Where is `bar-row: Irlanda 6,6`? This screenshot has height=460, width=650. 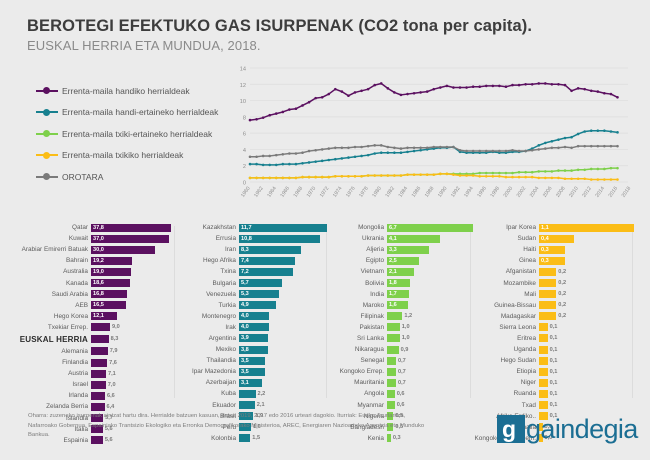
bar-row: Irlanda 6,6 is located at coordinates (94, 395).